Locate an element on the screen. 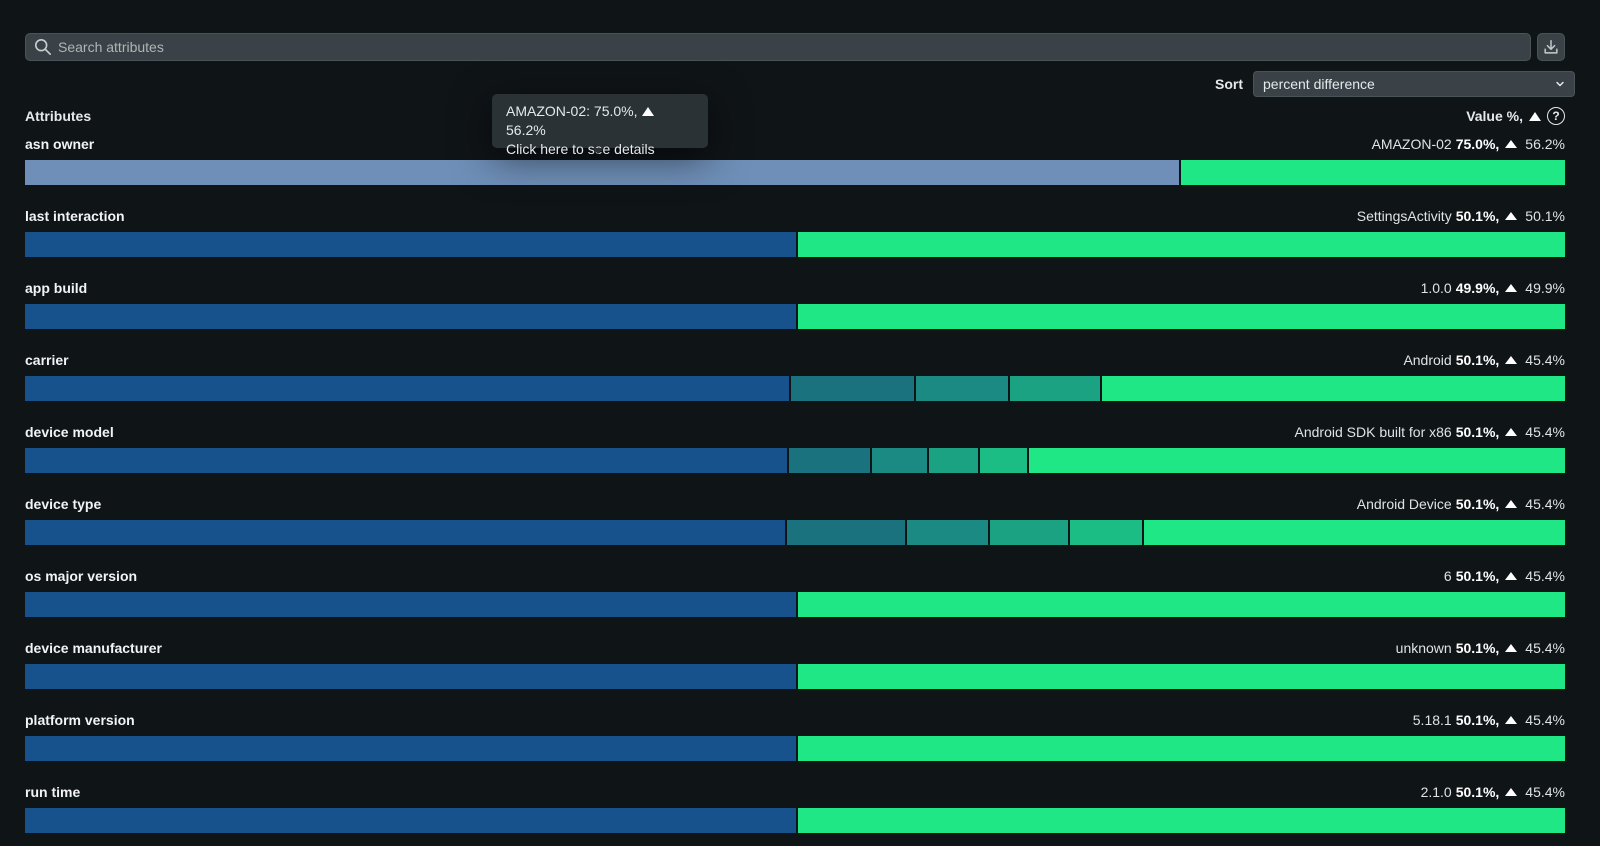 Image resolution: width=1600 pixels, height=846 pixels. top-value-label: 2.1.0 is located at coordinates (1436, 792).